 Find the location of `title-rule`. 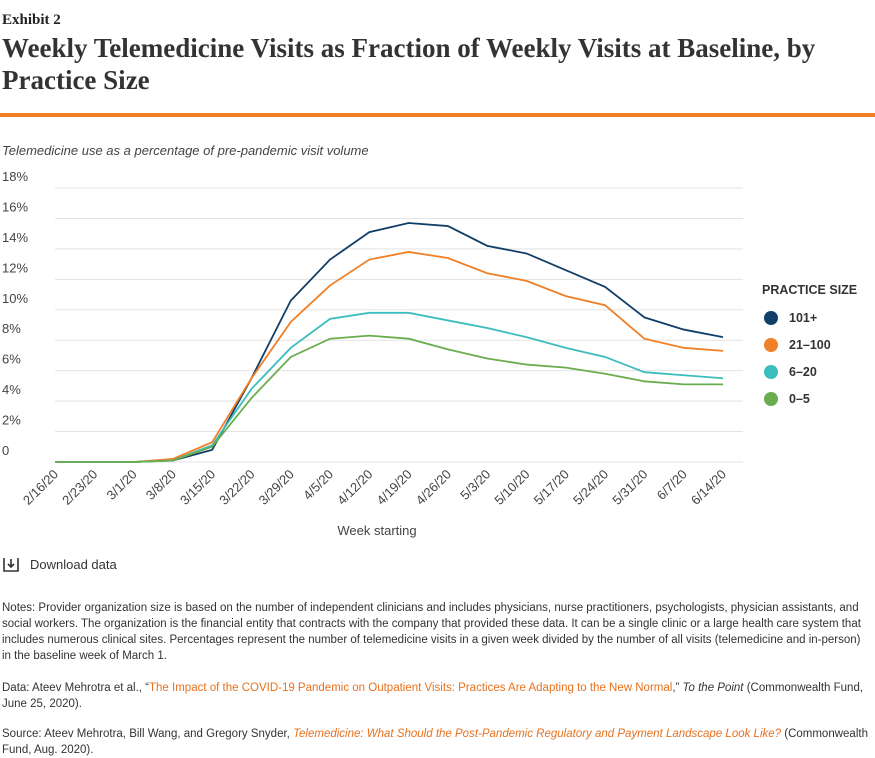

title-rule is located at coordinates (437, 115).